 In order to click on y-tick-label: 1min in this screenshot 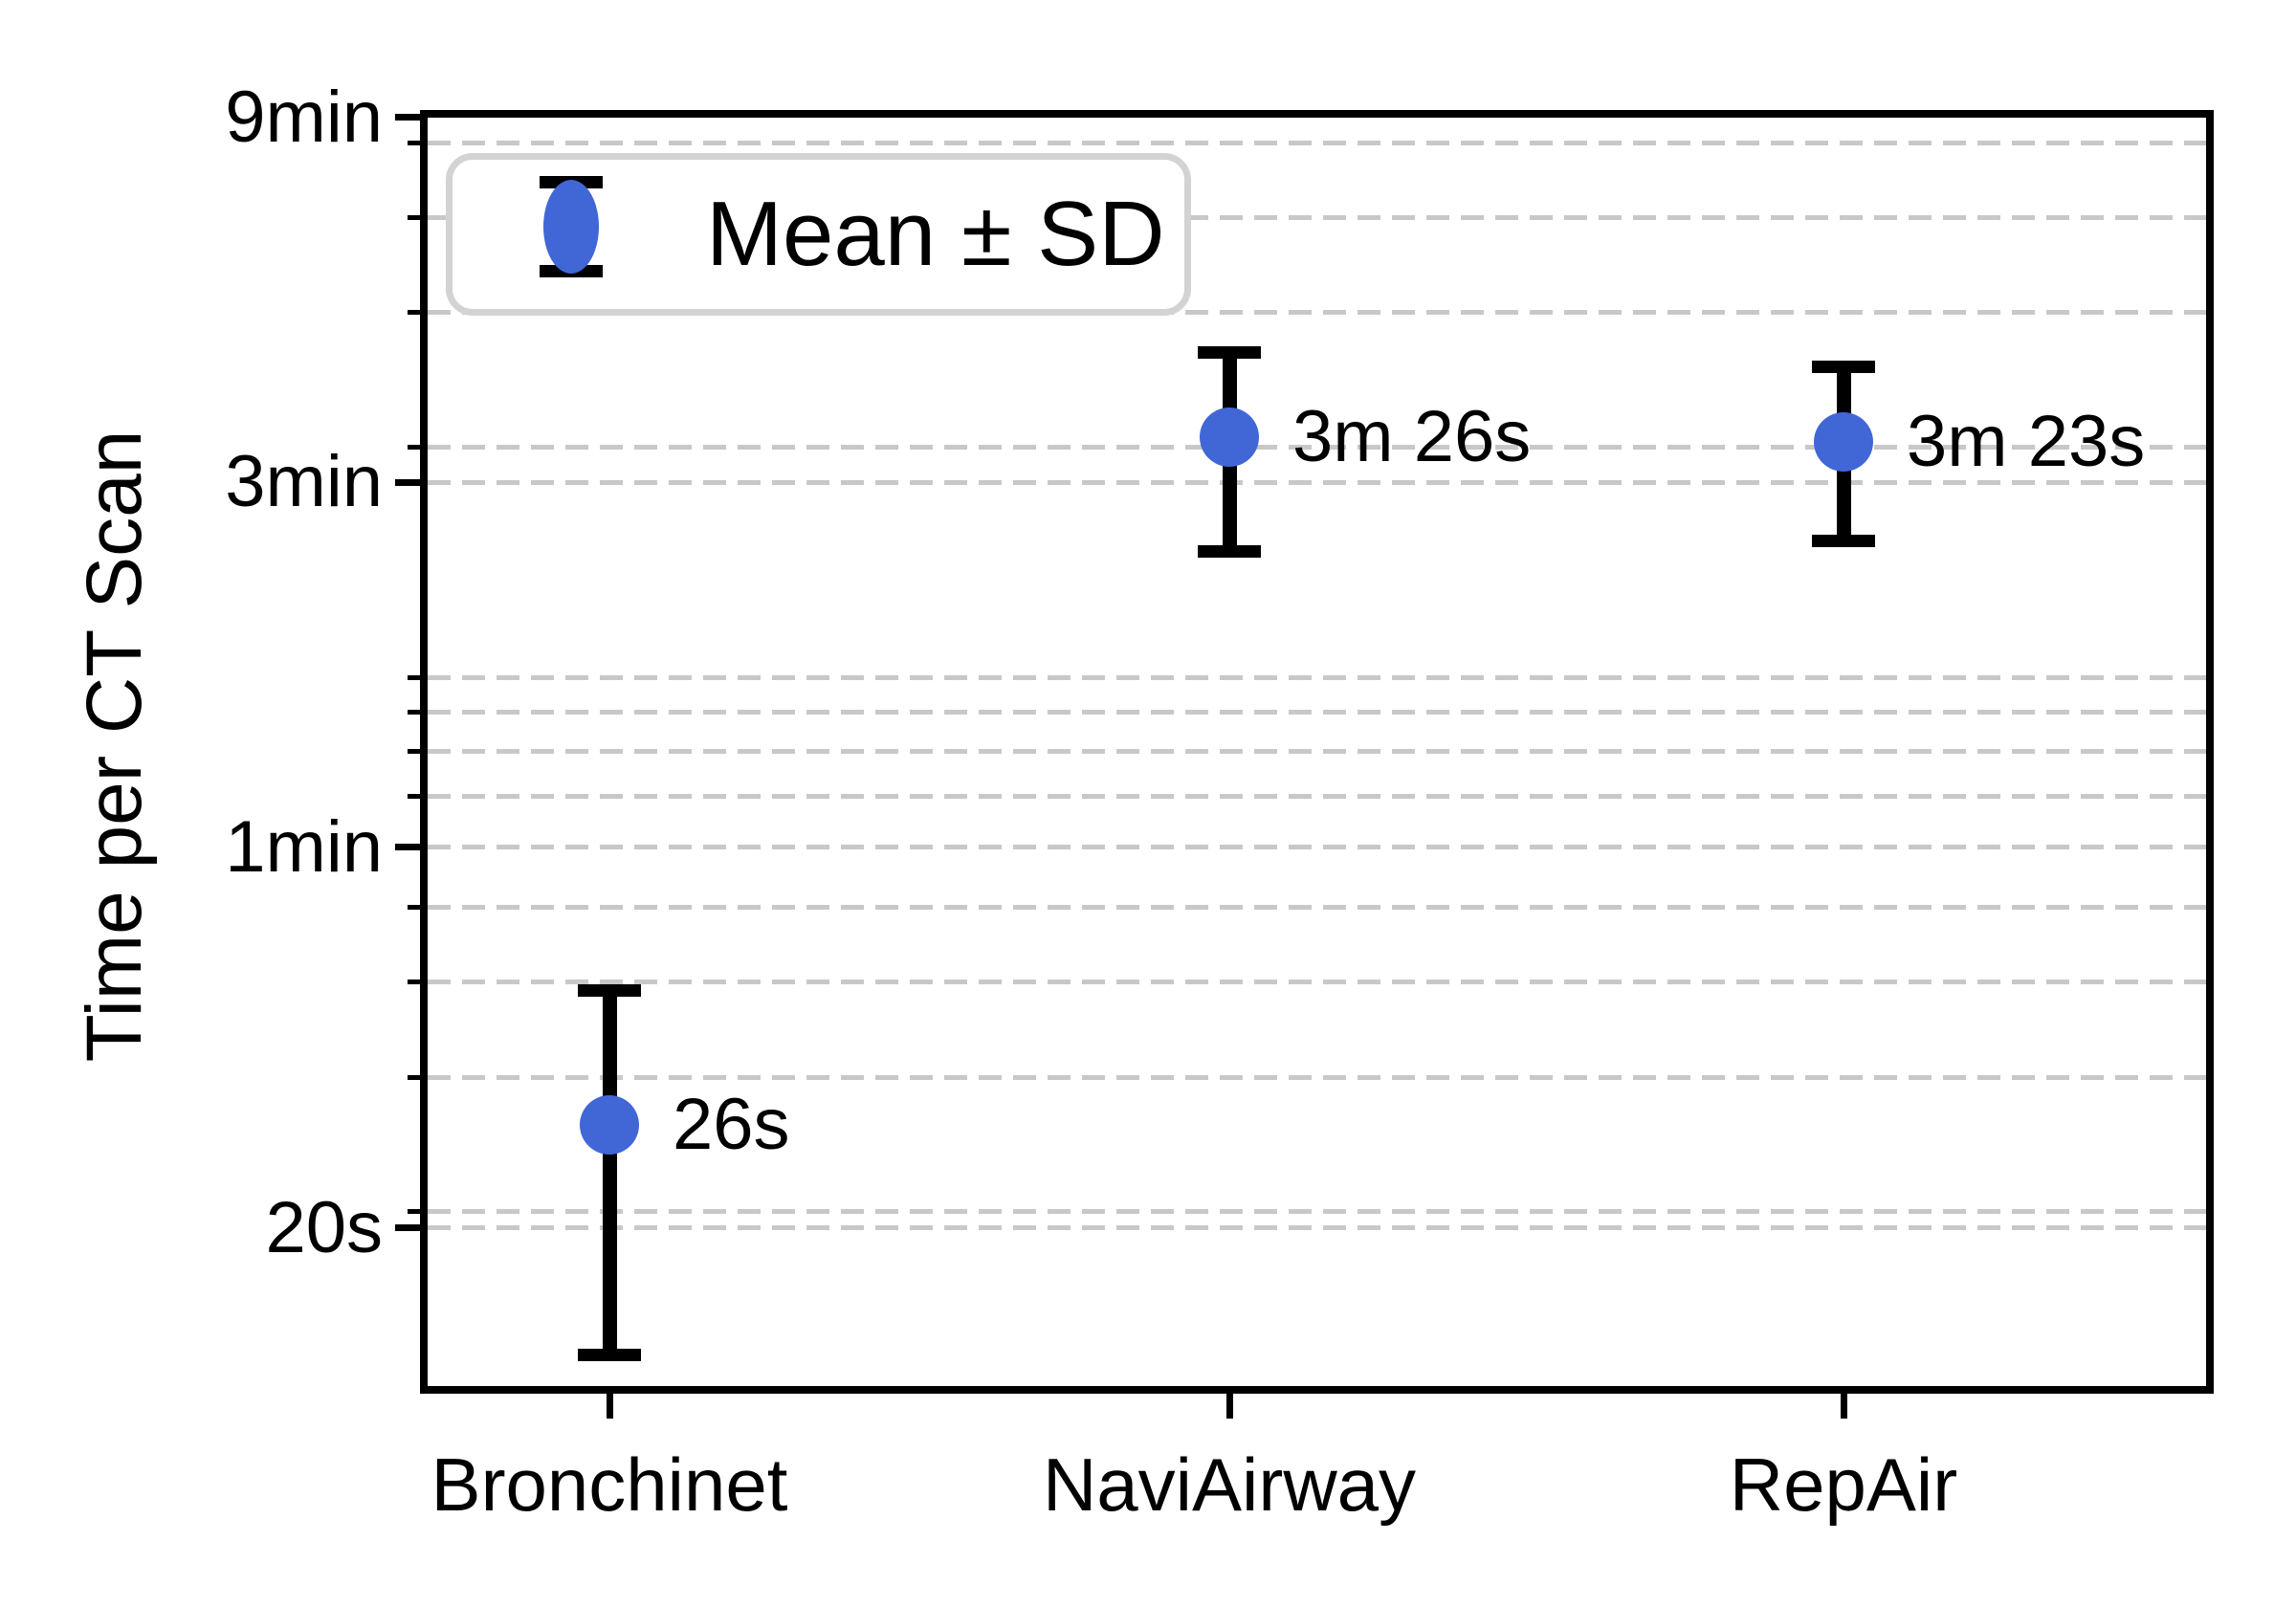, I will do `click(304, 846)`.